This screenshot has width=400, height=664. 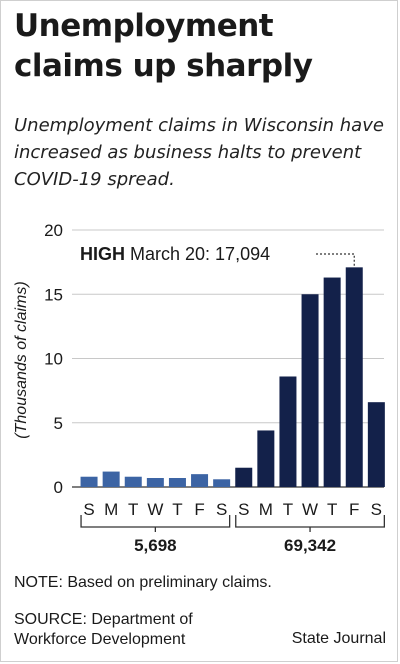 I want to click on annotation-leader, so click(x=335, y=260).